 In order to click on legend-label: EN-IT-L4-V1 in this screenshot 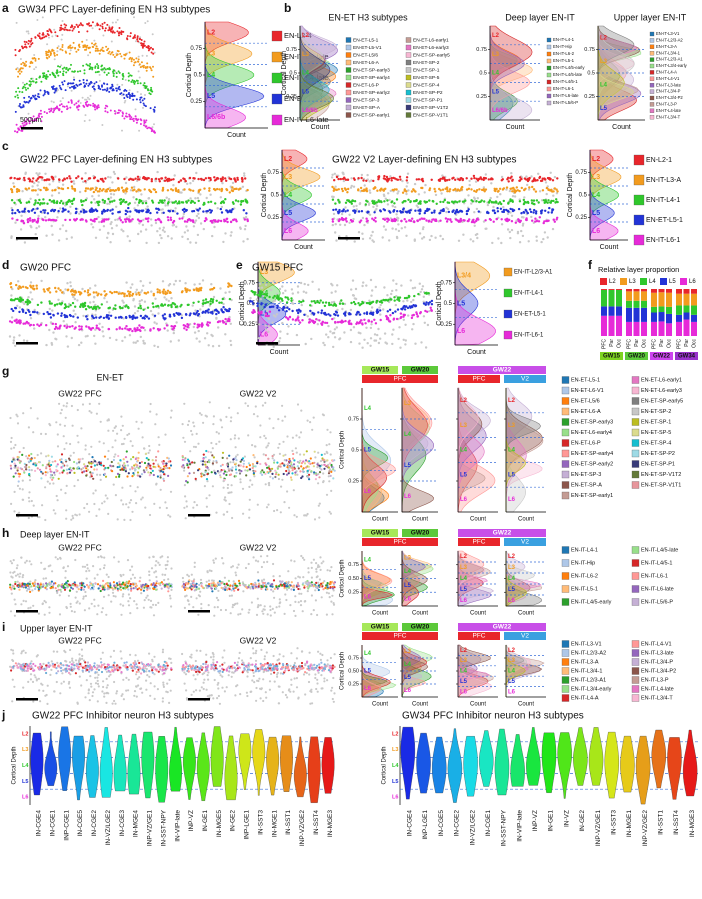, I will do `click(668, 78)`.